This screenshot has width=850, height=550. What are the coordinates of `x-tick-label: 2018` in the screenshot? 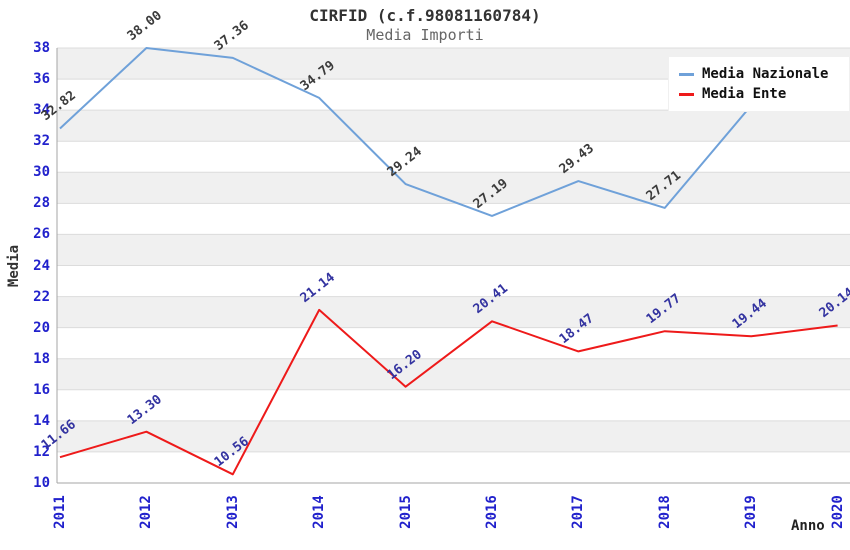 It's located at (664, 512).